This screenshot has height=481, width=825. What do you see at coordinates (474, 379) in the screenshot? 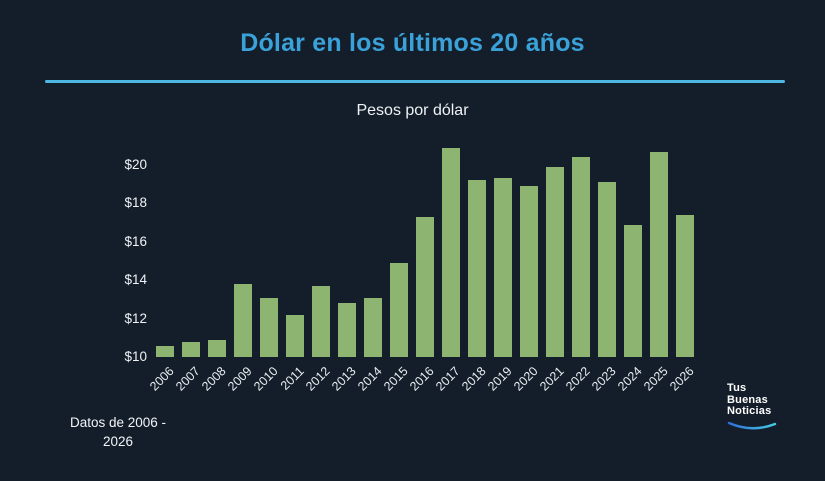
I see `x-tick-label: 2018` at bounding box center [474, 379].